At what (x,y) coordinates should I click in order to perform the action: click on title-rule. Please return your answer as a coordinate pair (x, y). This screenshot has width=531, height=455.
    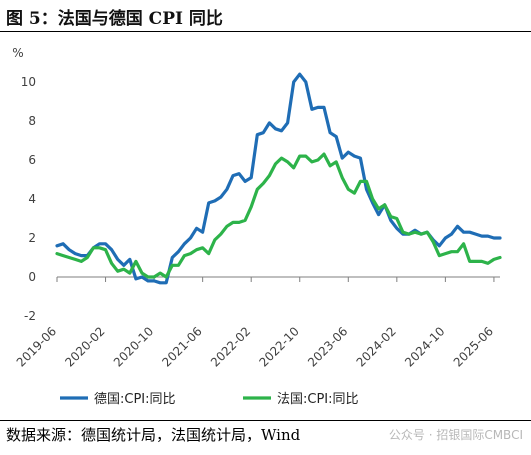
    Looking at the image, I should click on (265, 31).